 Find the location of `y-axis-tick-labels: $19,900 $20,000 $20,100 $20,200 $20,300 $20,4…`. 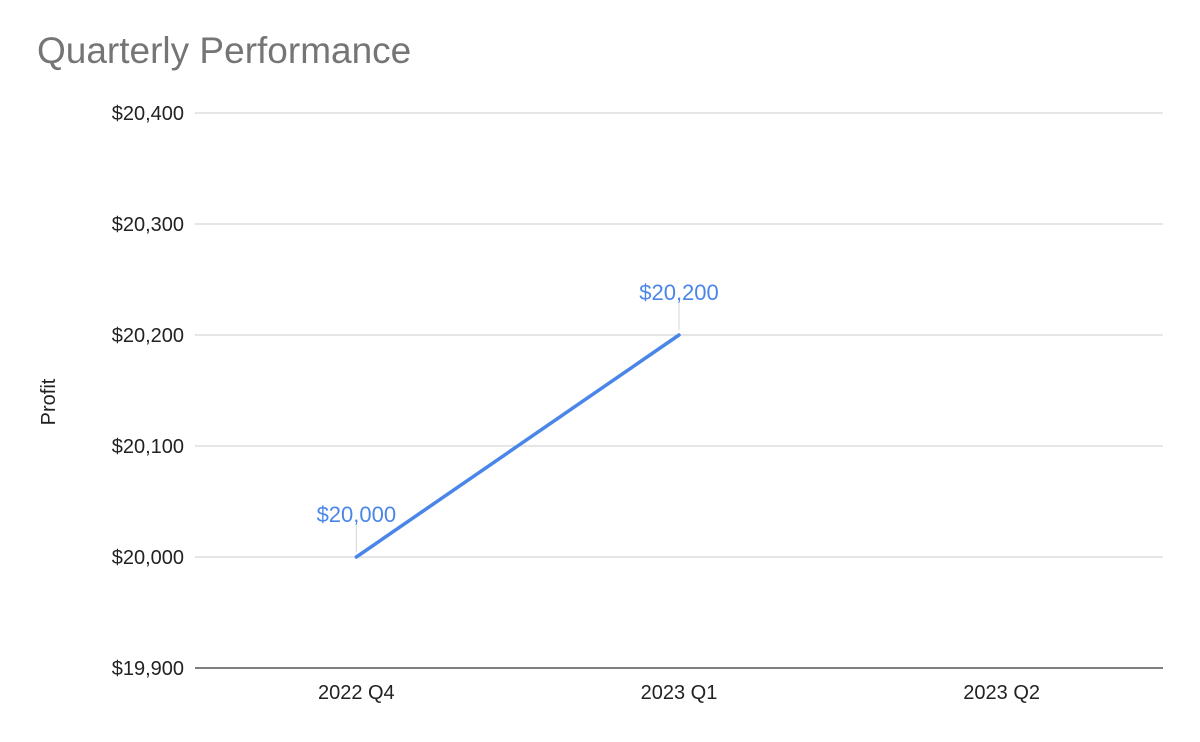

y-axis-tick-labels: $19,900 $20,000 $20,100 $20,200 $20,300 $20,4… is located at coordinates (148, 391).